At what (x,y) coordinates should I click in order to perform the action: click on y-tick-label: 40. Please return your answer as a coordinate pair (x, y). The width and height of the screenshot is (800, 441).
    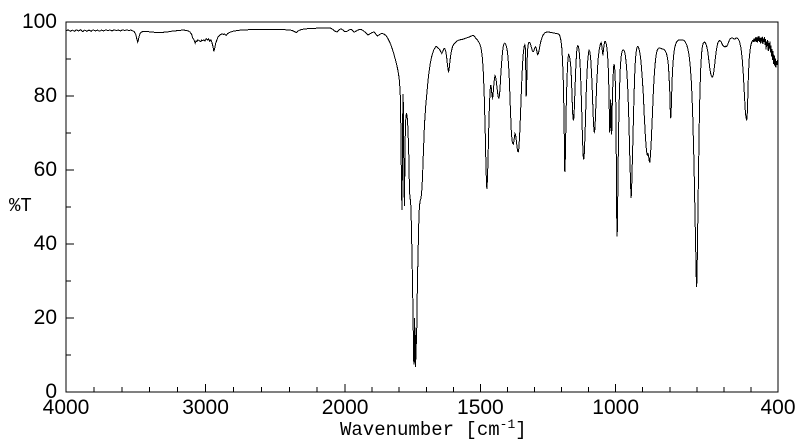
    Looking at the image, I should click on (45, 243).